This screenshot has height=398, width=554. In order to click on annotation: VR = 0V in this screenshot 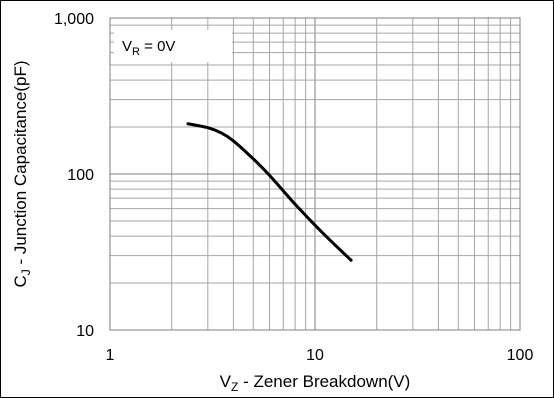, I will do `click(173, 46)`.